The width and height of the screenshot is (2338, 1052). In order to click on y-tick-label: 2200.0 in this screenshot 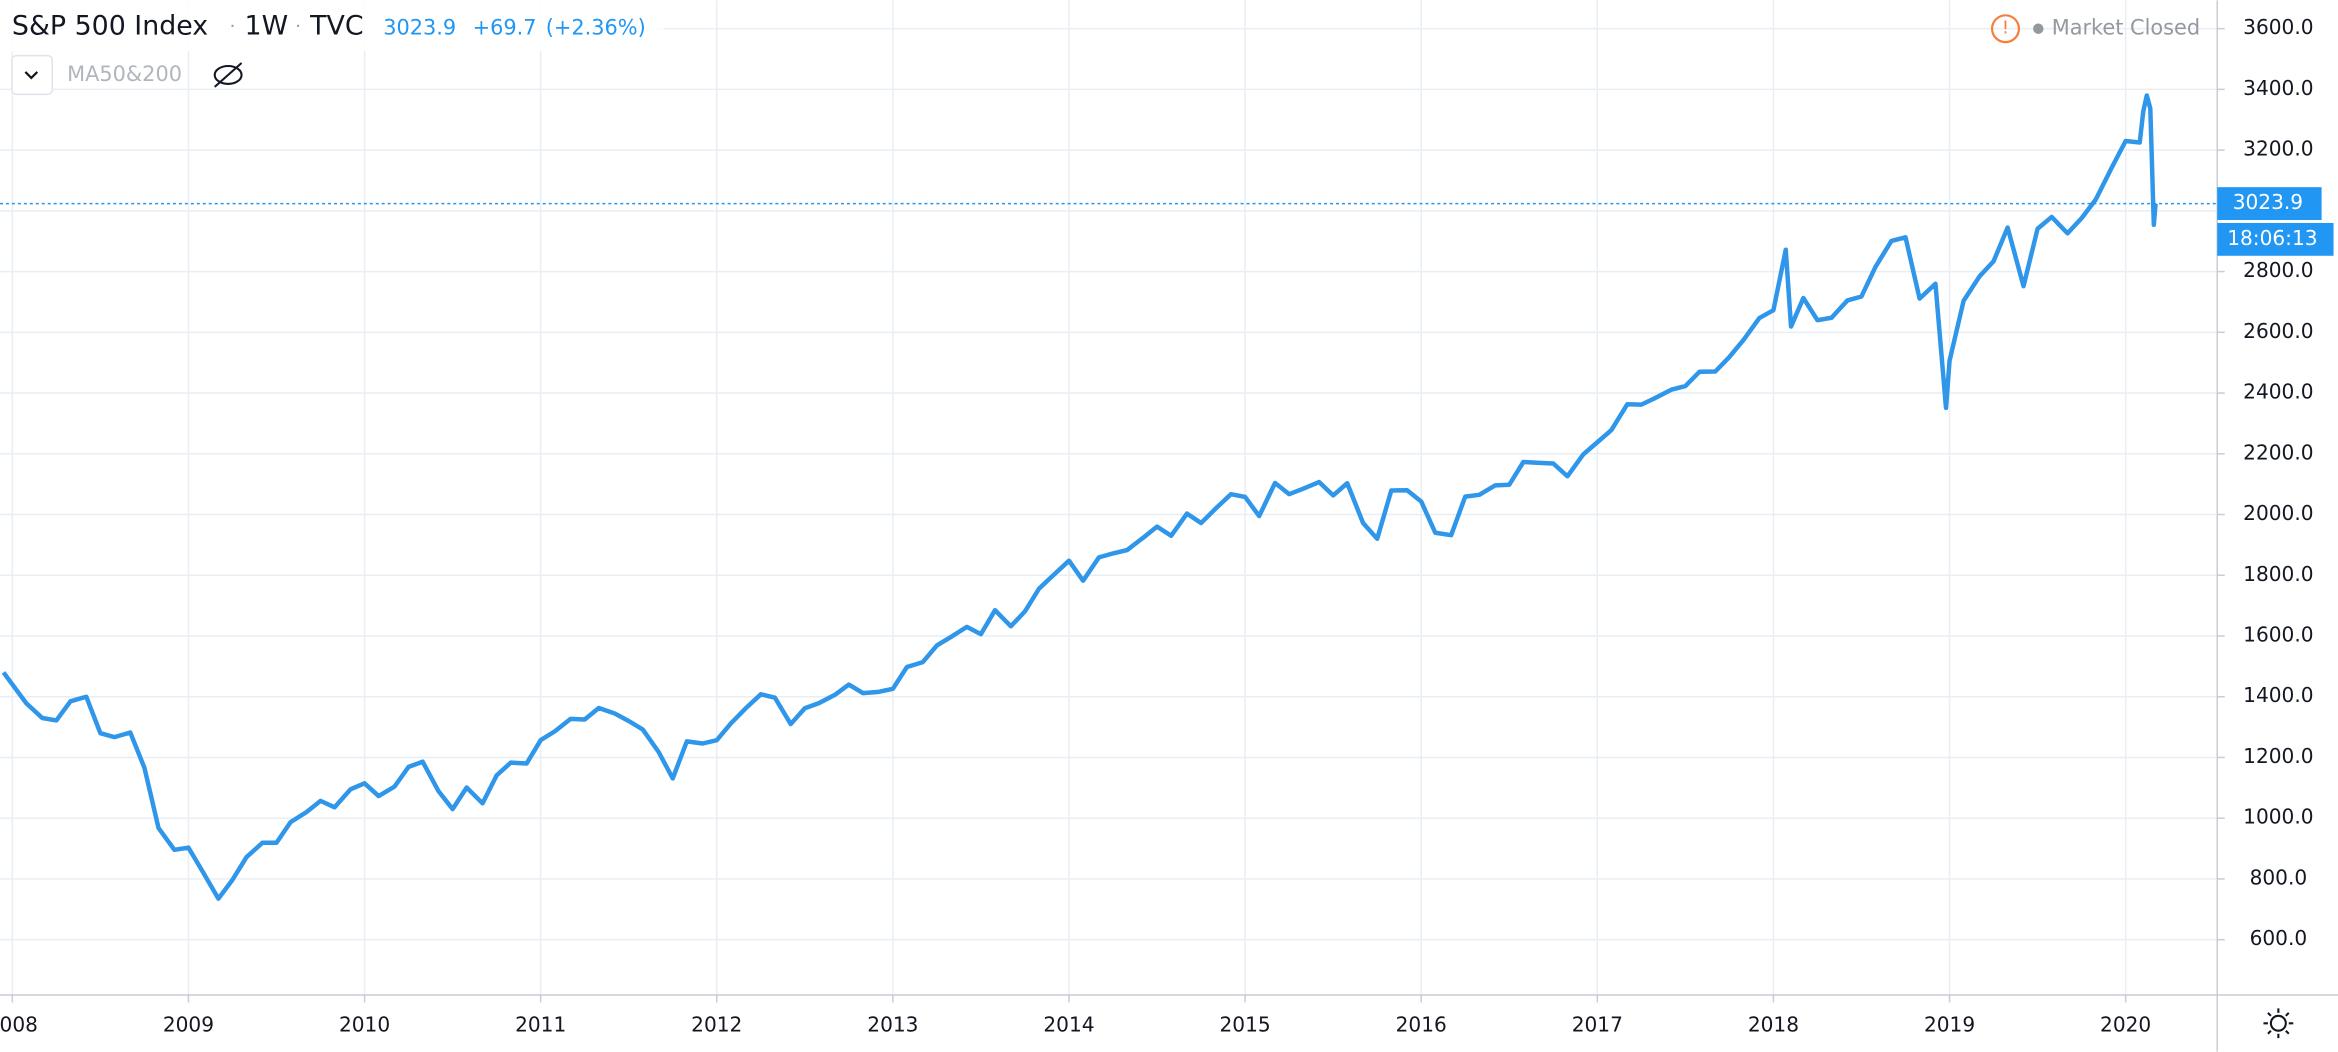, I will do `click(2278, 452)`.